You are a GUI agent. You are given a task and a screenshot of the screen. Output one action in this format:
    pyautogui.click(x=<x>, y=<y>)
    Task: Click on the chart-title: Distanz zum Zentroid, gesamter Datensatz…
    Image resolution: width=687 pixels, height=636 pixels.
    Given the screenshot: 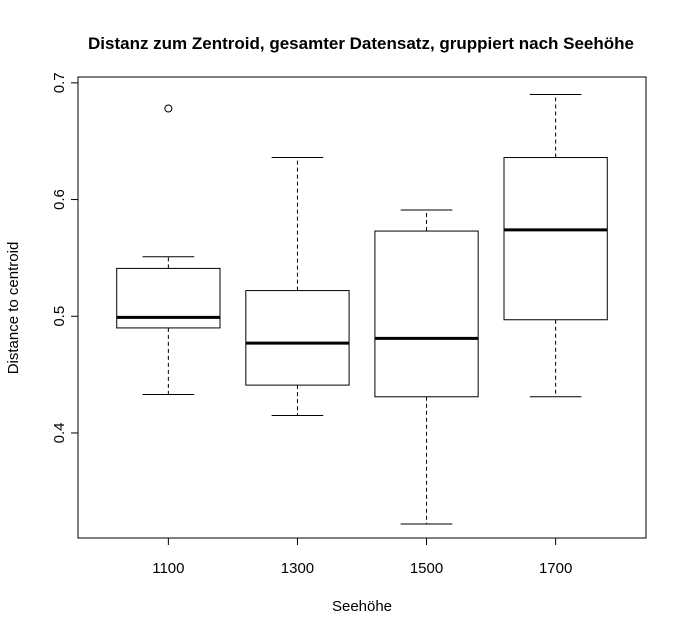 What is the action you would take?
    pyautogui.click(x=361, y=43)
    